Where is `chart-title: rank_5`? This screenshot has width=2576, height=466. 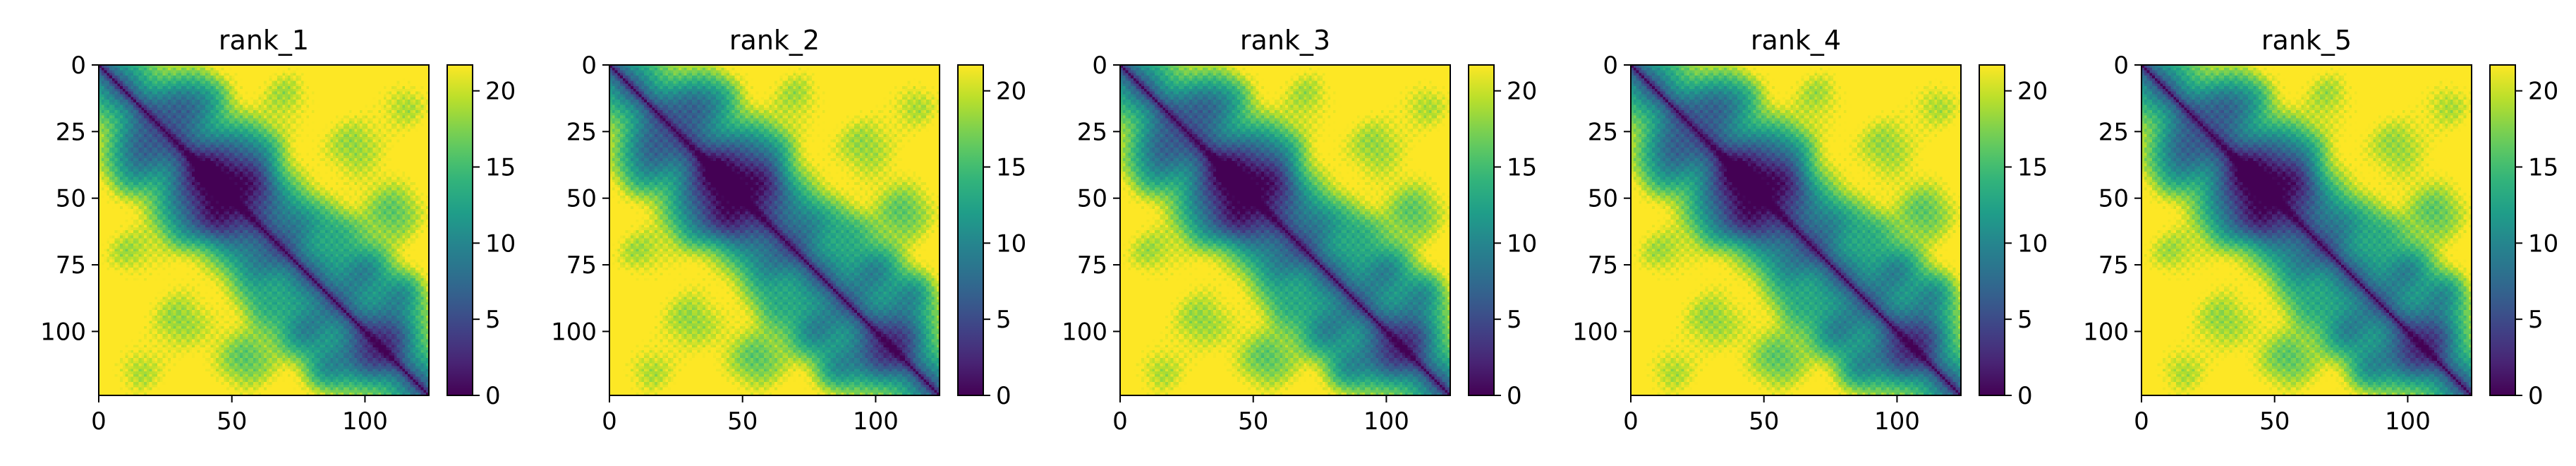
chart-title: rank_5 is located at coordinates (2306, 40).